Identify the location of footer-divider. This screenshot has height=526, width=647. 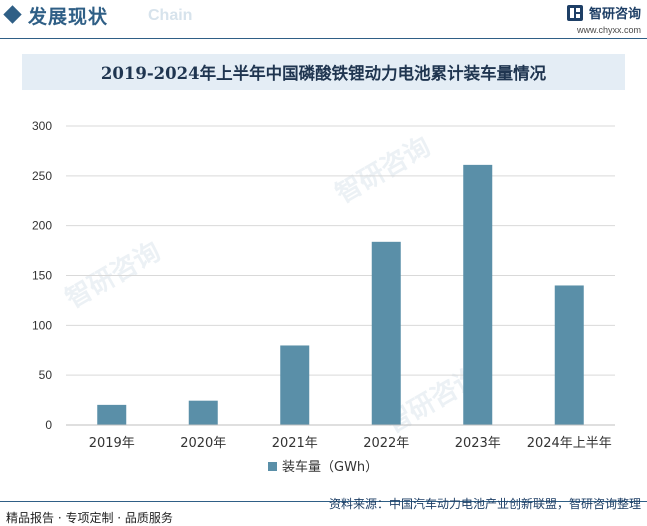
(323, 501).